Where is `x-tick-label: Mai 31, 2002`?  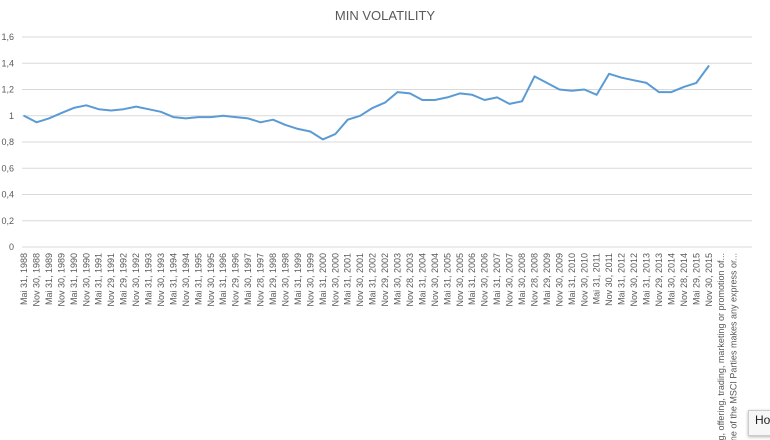 x-tick-label: Mai 31, 2002 is located at coordinates (373, 279).